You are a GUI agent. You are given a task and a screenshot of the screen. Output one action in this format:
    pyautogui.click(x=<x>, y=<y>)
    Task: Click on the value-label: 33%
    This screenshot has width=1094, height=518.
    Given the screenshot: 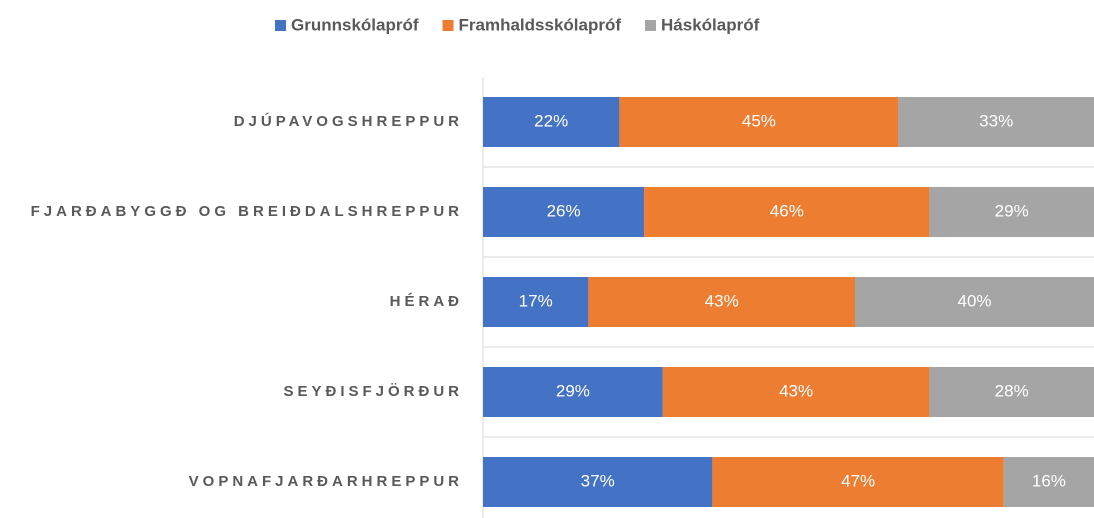 What is the action you would take?
    pyautogui.click(x=996, y=120)
    